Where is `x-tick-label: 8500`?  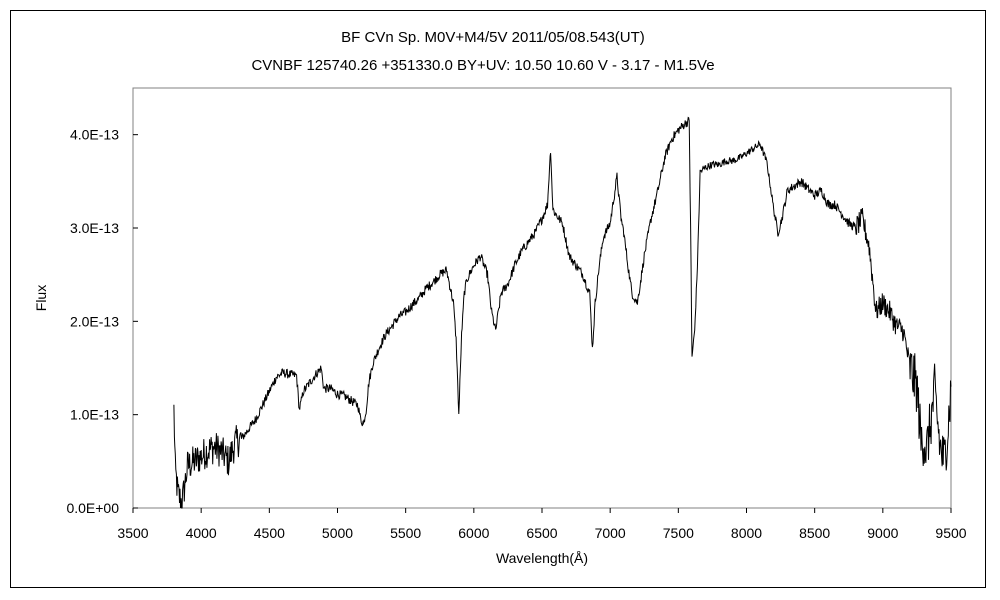 x-tick-label: 8500 is located at coordinates (814, 533).